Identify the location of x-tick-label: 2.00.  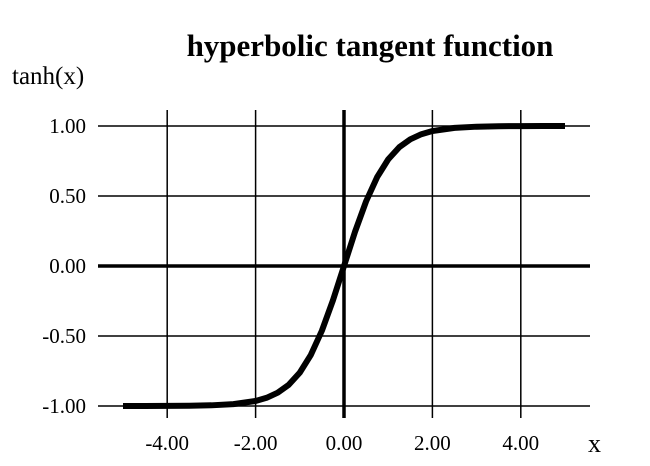
(432, 443).